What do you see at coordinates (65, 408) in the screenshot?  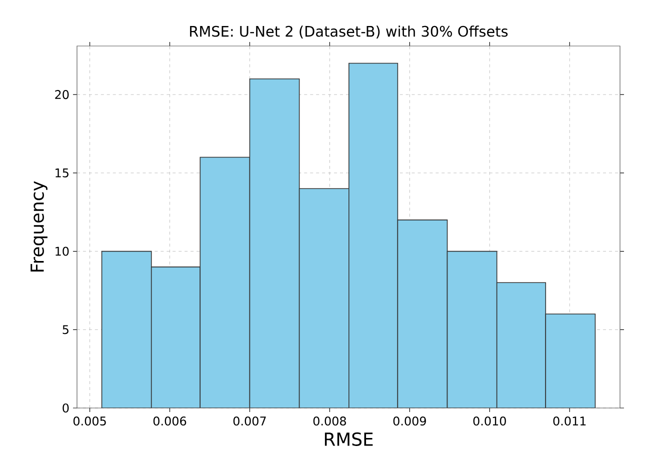 I see `y-tick-label: 0` at bounding box center [65, 408].